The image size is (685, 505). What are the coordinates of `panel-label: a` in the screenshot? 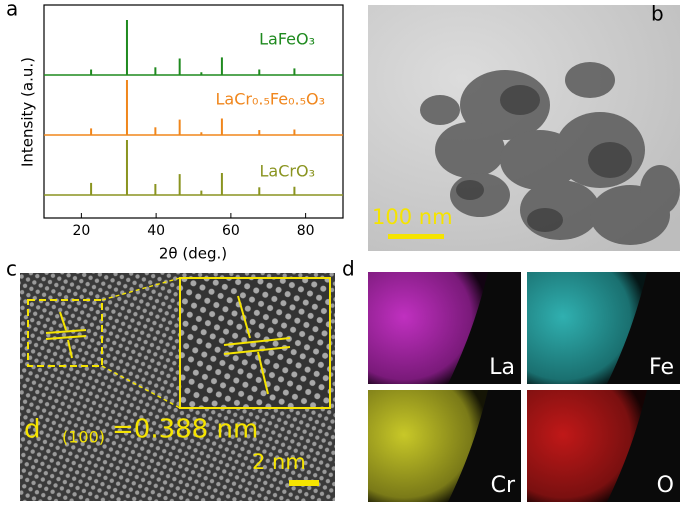 It's located at (12, 10).